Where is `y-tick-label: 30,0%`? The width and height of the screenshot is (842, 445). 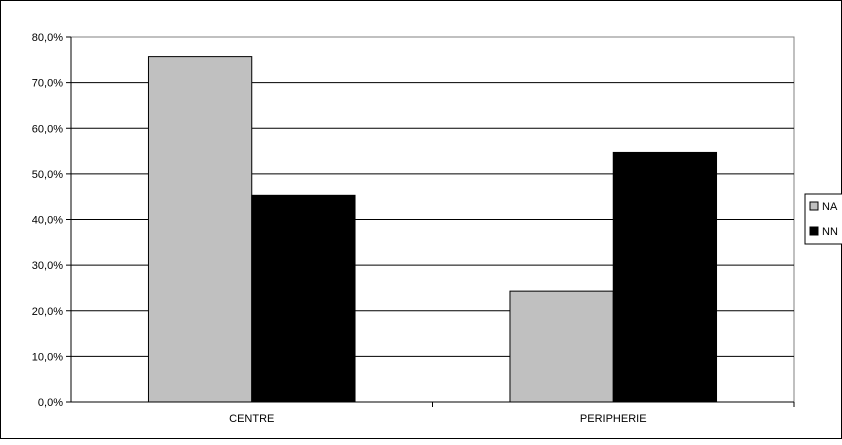 y-tick-label: 30,0% is located at coordinates (47, 266).